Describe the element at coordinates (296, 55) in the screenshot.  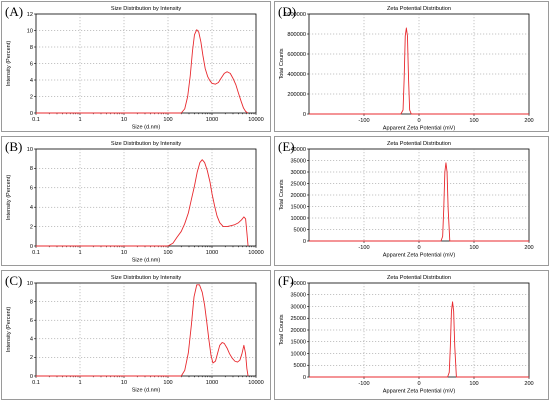
I see `y-tick-label: 600000` at that location.